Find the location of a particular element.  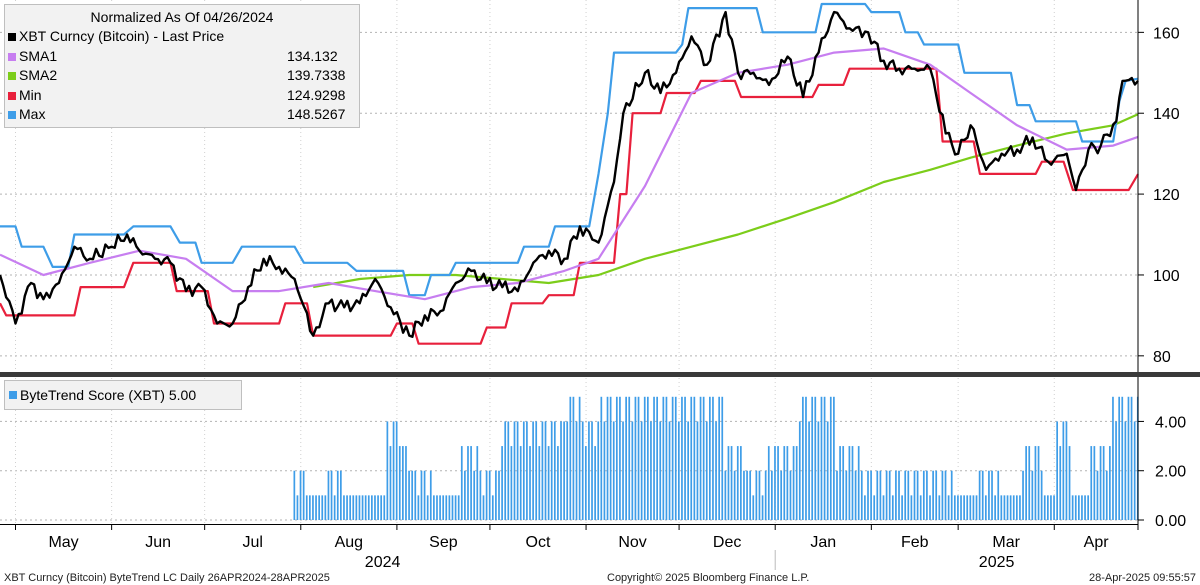

legend-item-min: Min 124.9298 is located at coordinates (182, 96).